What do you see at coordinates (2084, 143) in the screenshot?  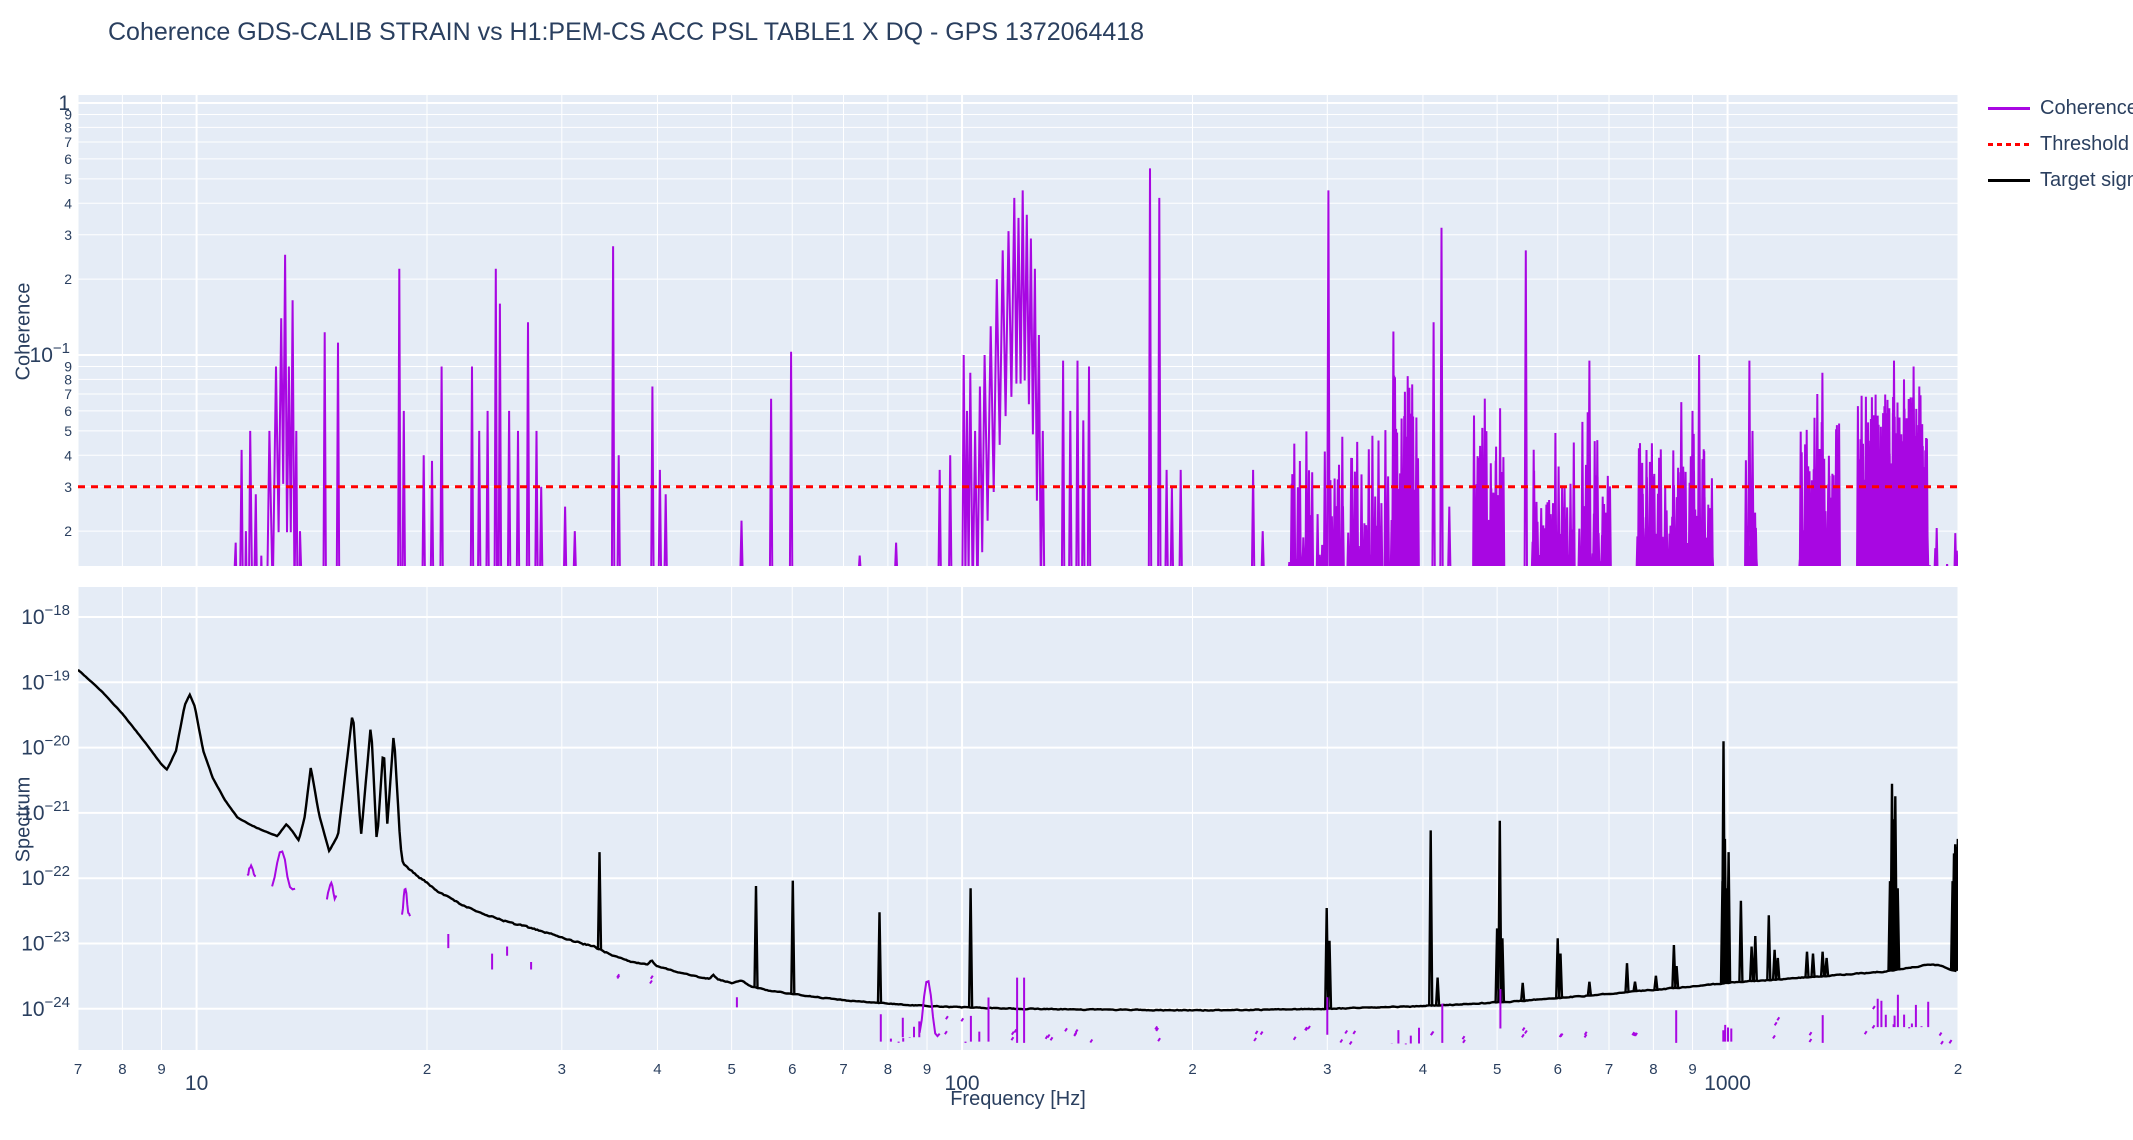 I see `legend-label-threshold: Threshold` at bounding box center [2084, 143].